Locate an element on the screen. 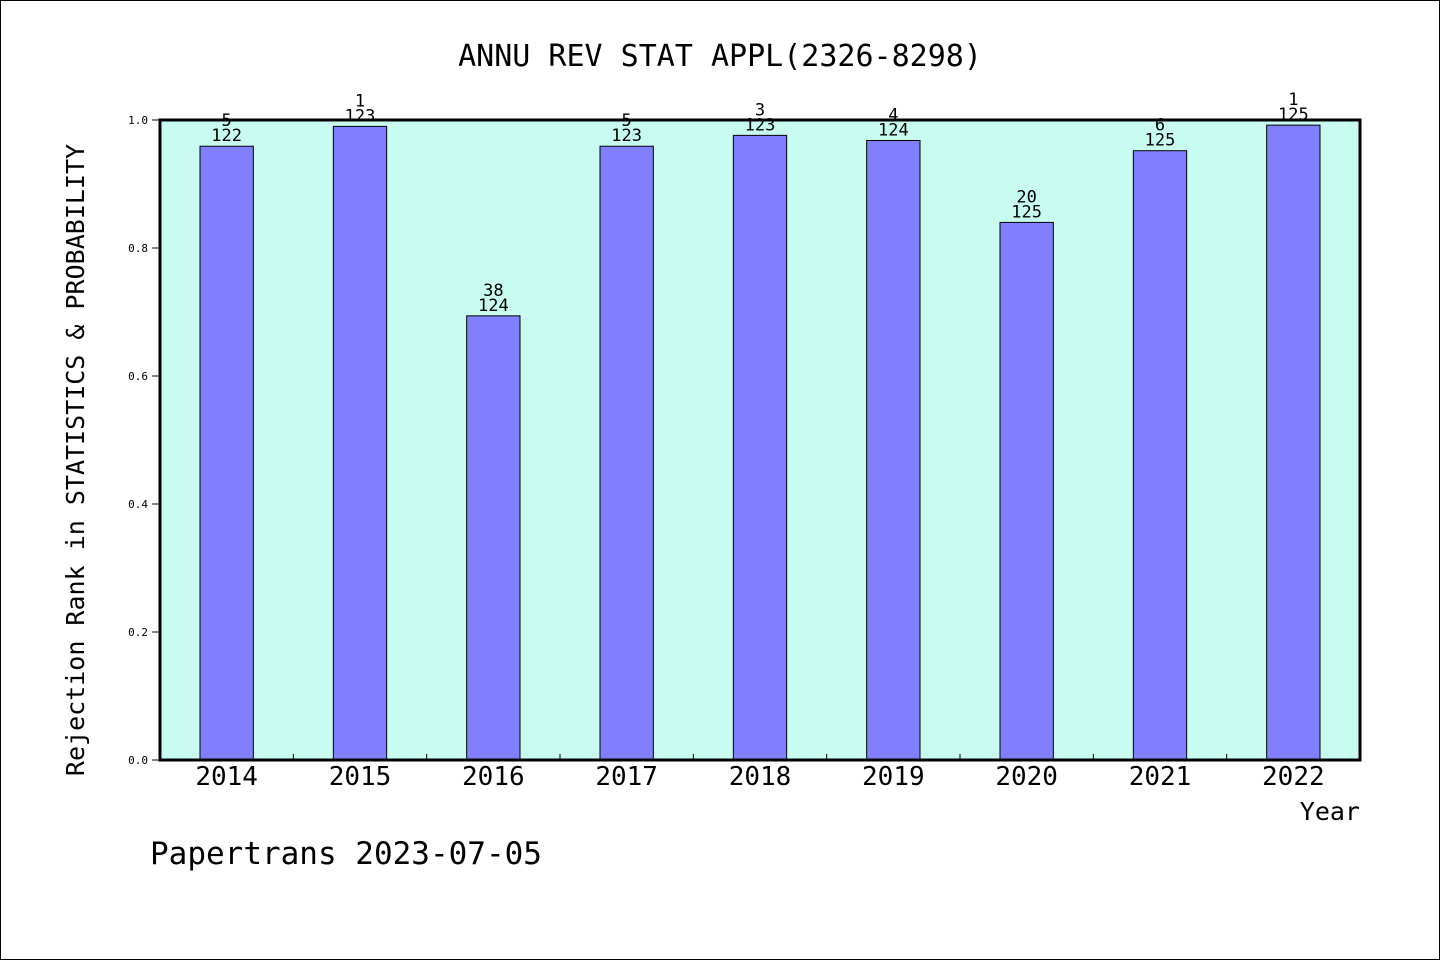  y-tick-label: 0.6 is located at coordinates (138, 376).